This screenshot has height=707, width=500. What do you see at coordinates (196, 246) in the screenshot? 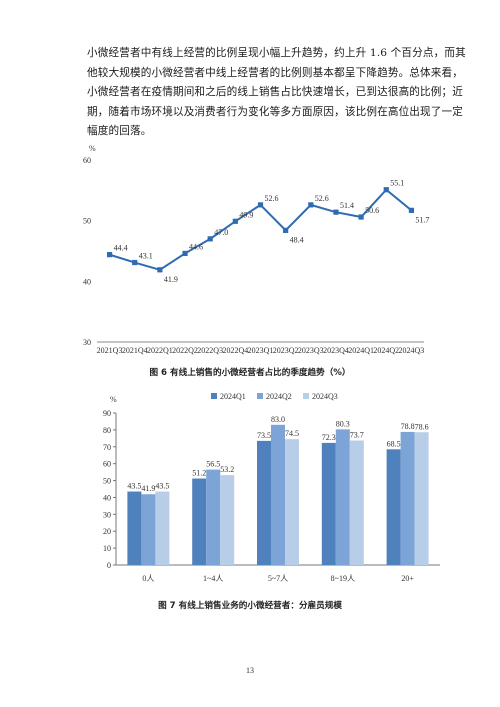
I see `data-label: 44.6` at bounding box center [196, 246].